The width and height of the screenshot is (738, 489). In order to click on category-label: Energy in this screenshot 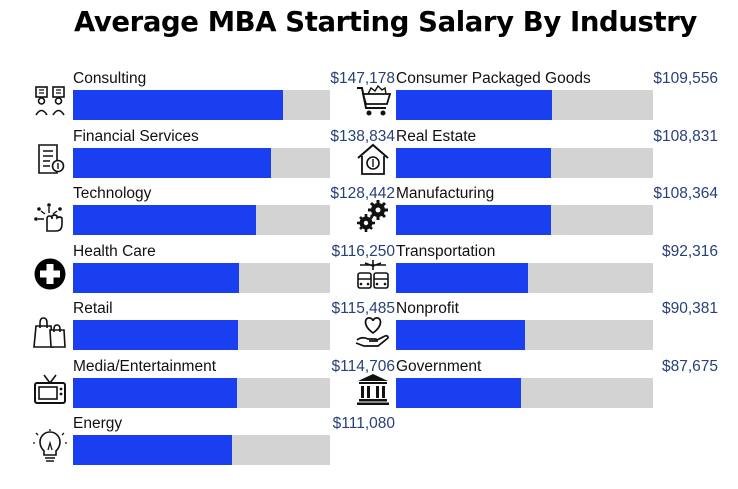, I will do `click(98, 423)`.